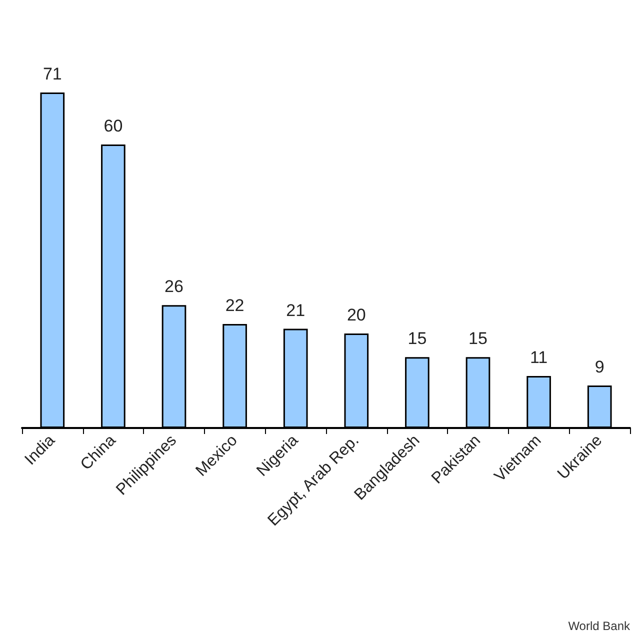 The height and width of the screenshot is (640, 640). Describe the element at coordinates (52, 74) in the screenshot. I see `data-label: 71` at that location.